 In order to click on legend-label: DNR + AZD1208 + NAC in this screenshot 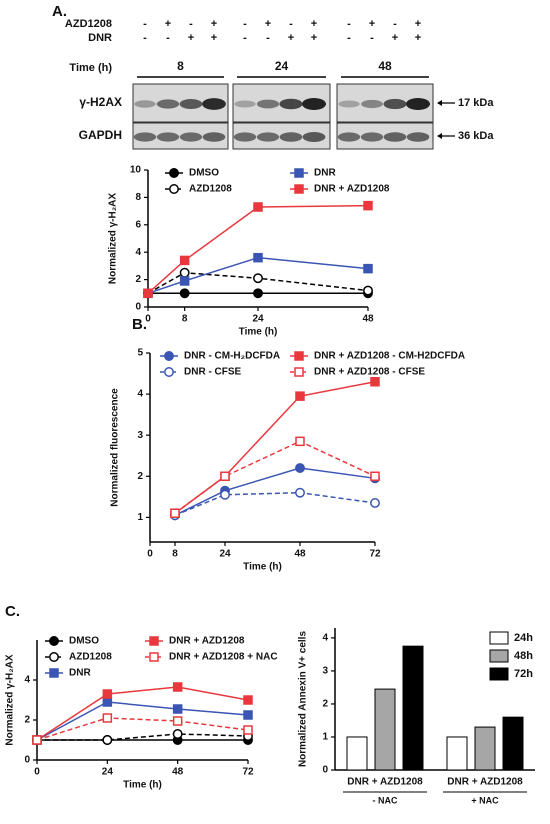, I will do `click(223, 657)`.